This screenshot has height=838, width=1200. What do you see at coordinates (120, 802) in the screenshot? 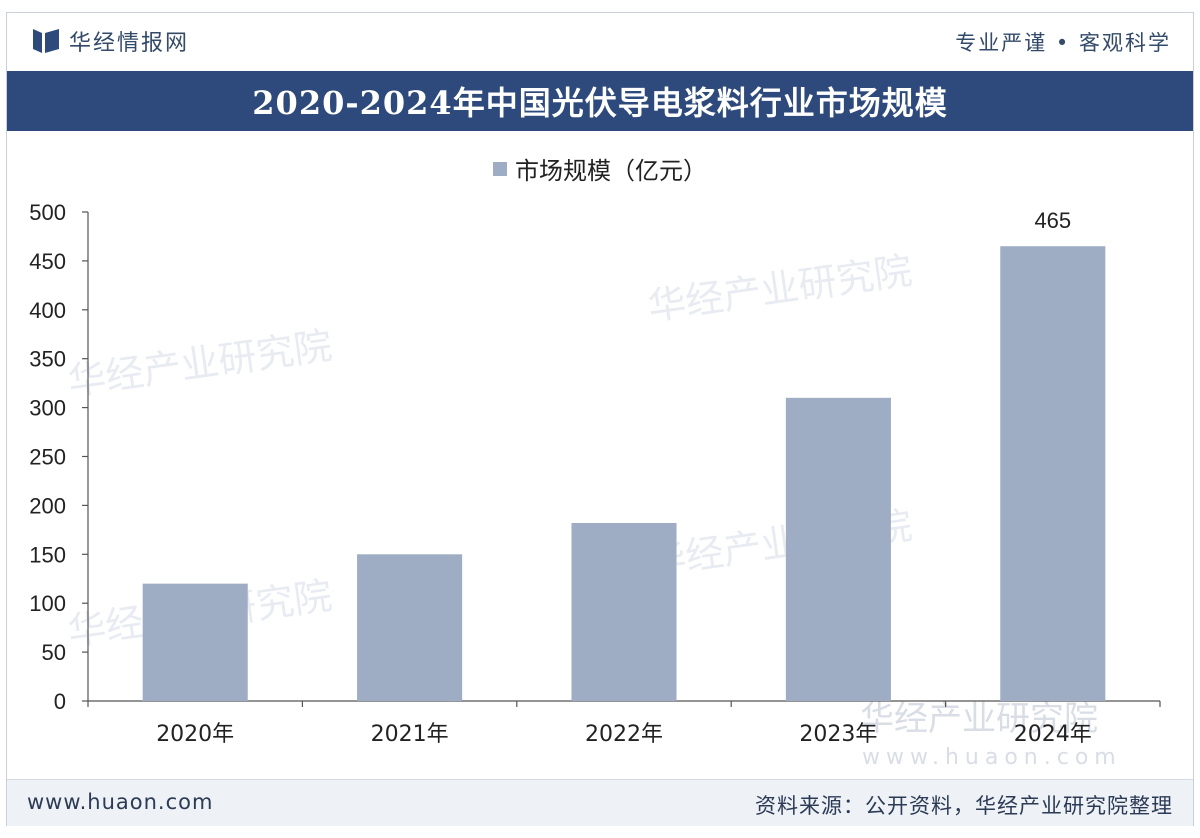
I see `footer-site: www.huaon.com` at bounding box center [120, 802].